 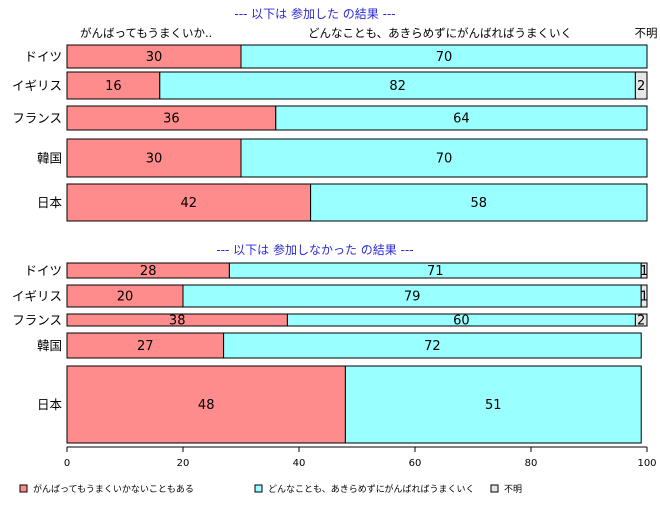 I want to click on data-label: 27, so click(x=145, y=346).